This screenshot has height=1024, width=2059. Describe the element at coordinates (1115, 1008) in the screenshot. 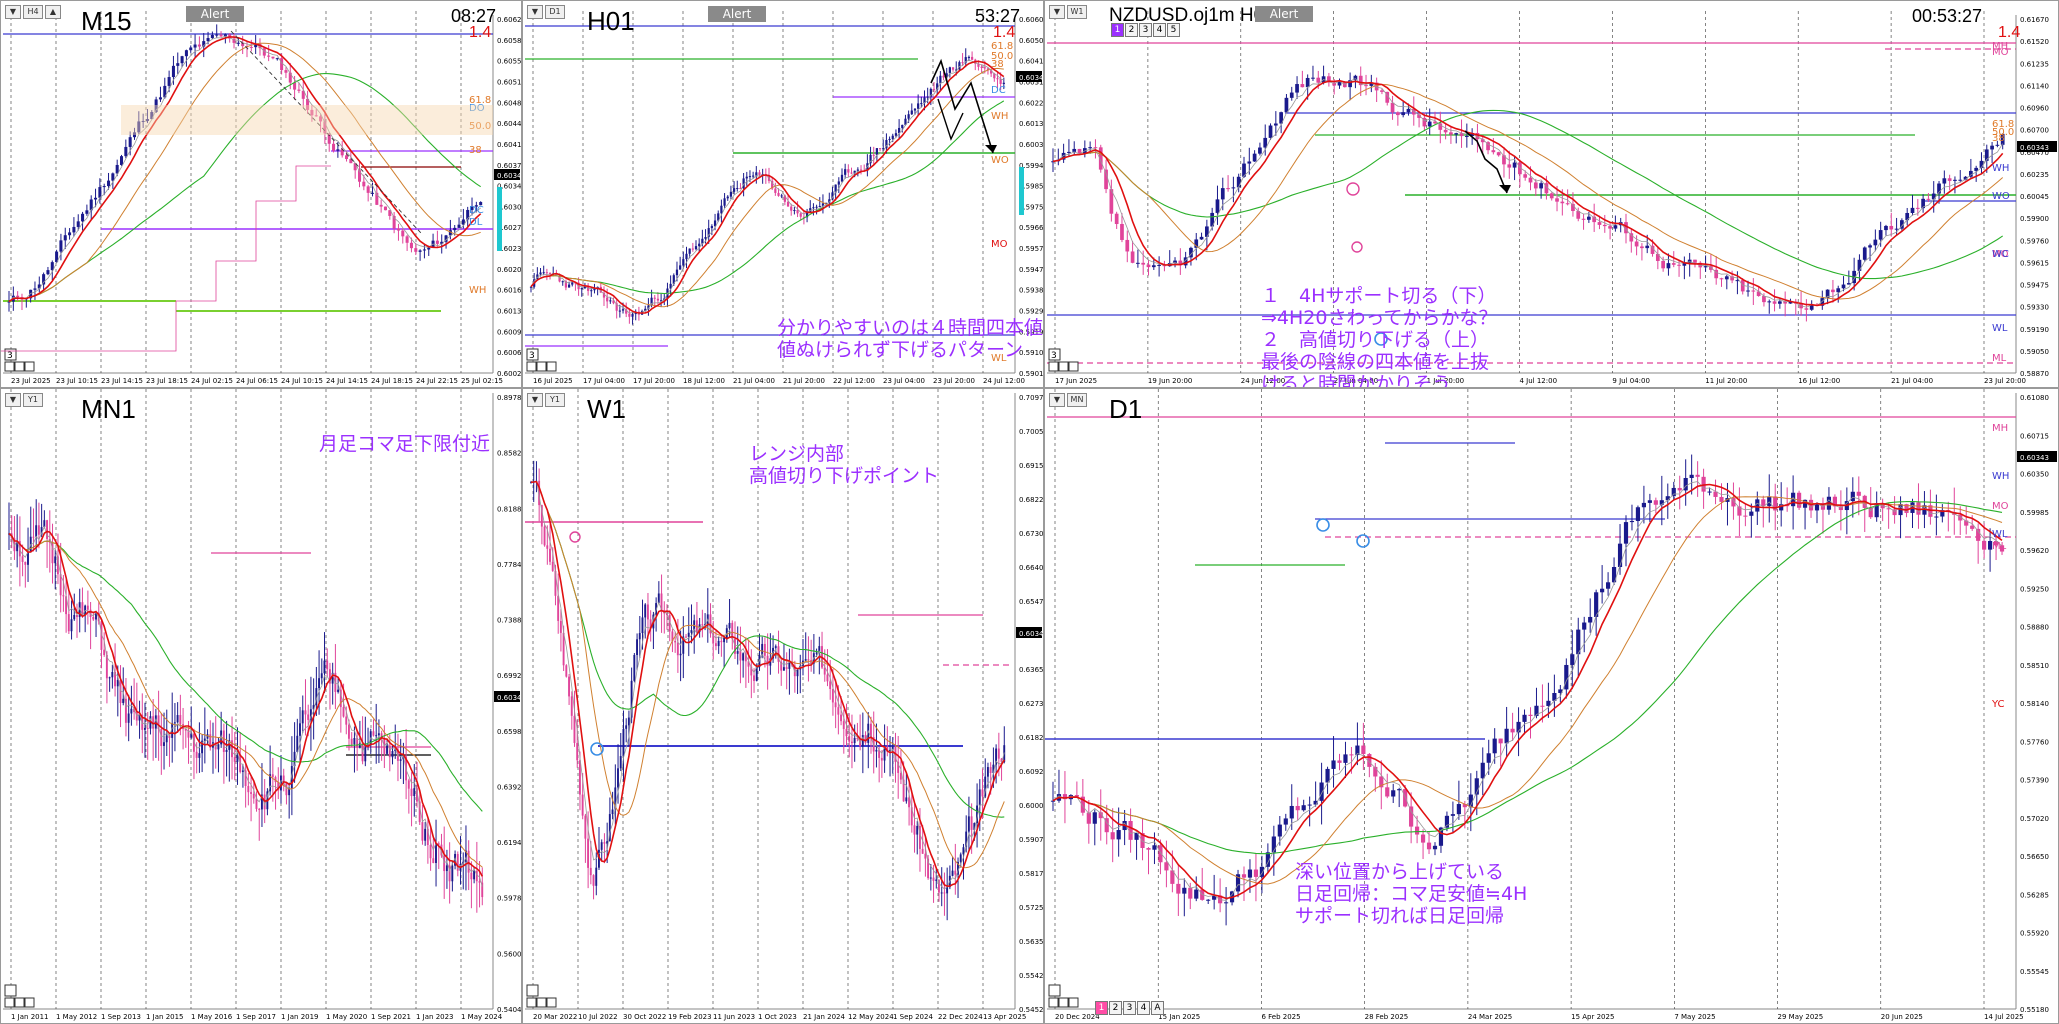

I see `d1-tab-2: 2` at that location.